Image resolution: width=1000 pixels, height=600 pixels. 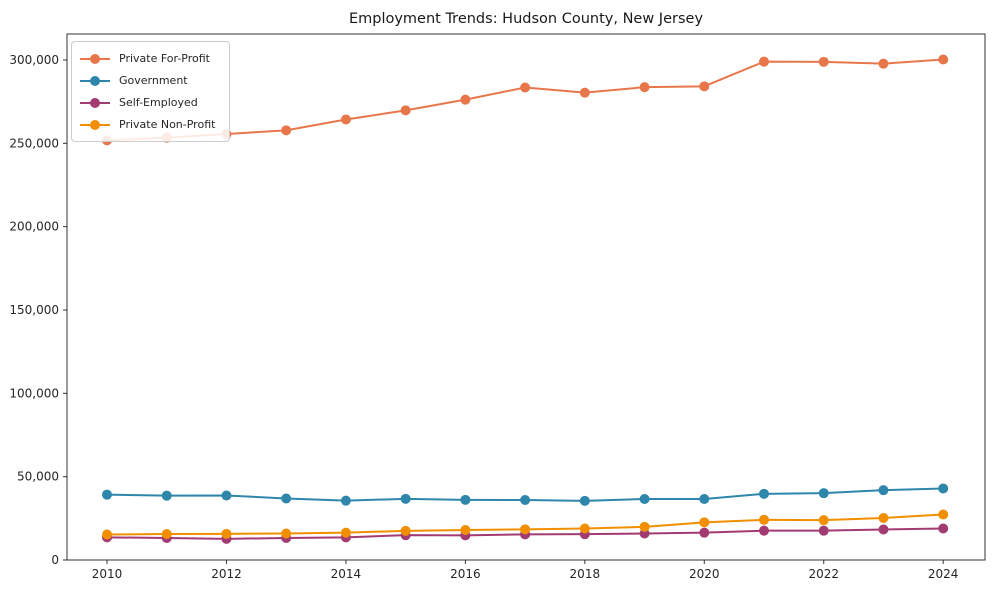 I want to click on legend-item-private-non-profit: Private Non-Profit, so click(x=147, y=124).